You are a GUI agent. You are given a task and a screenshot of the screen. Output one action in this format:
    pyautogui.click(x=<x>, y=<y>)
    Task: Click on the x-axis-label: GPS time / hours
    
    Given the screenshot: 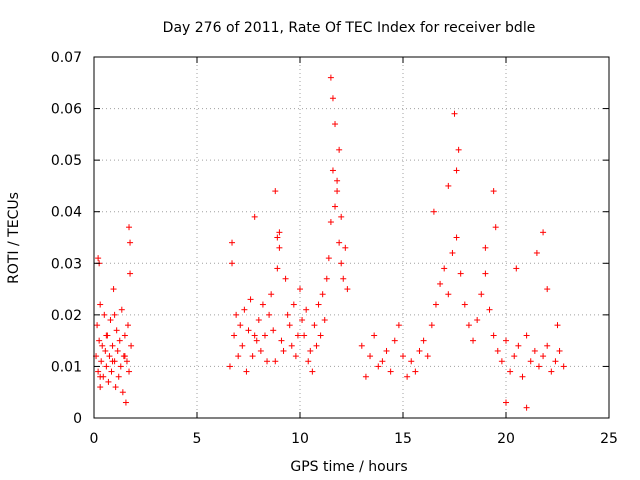 What is the action you would take?
    pyautogui.click(x=348, y=467)
    